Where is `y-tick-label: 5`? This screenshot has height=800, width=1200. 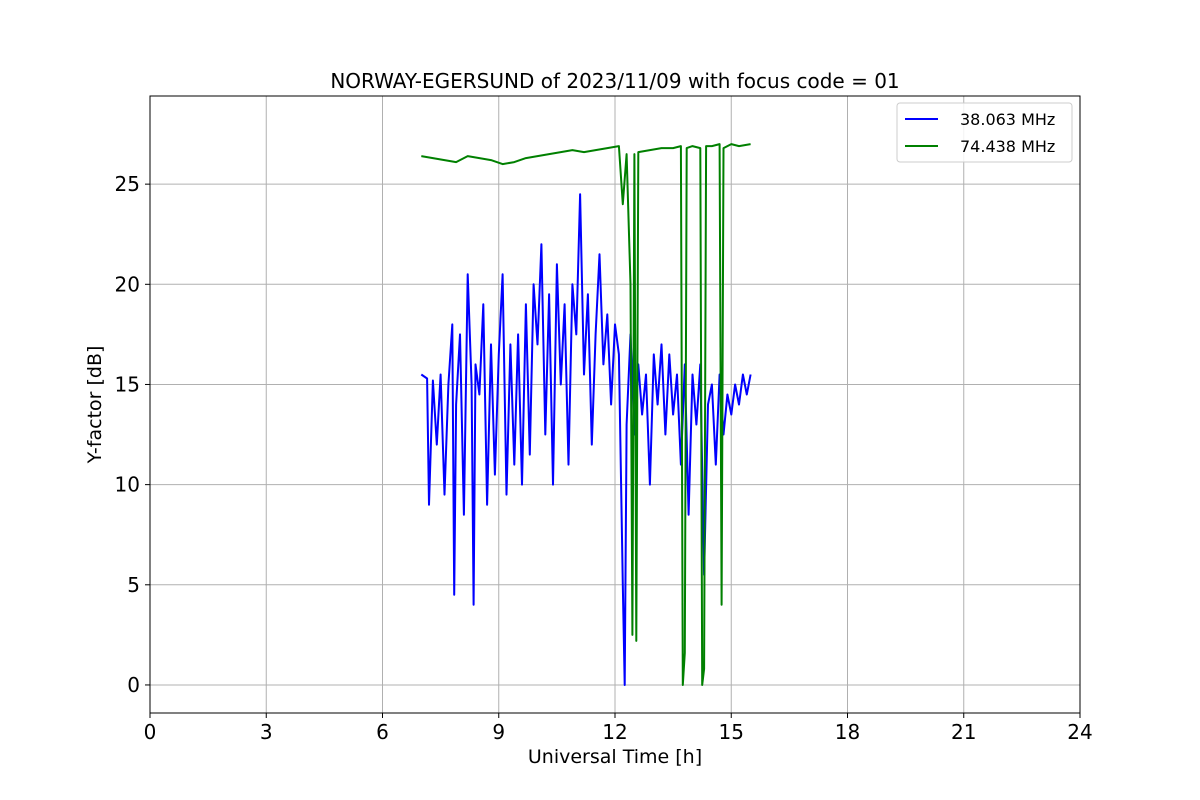
y-tick-label: 5 is located at coordinates (133, 585).